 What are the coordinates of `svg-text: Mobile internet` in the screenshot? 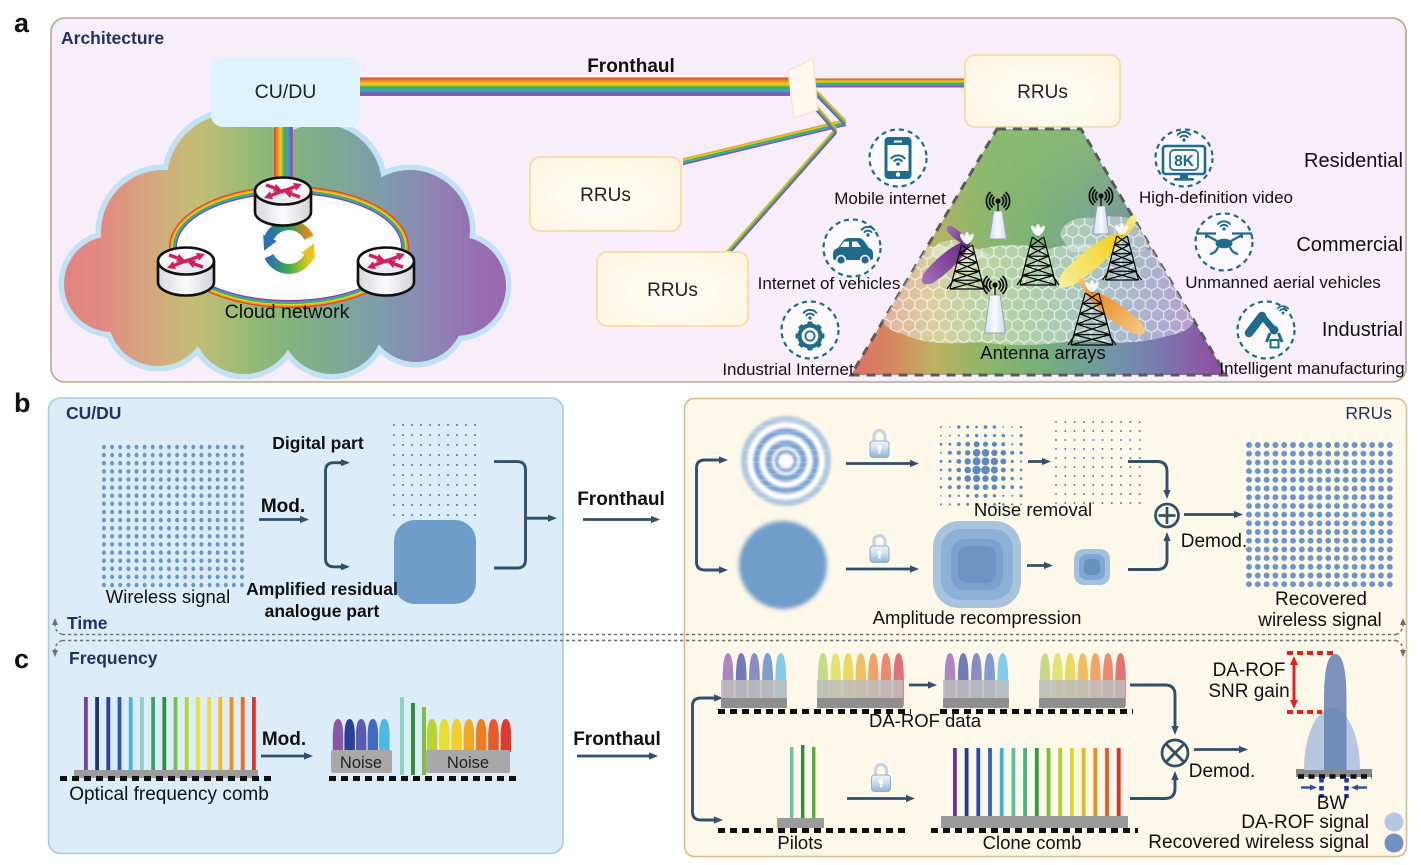 It's located at (890, 198).